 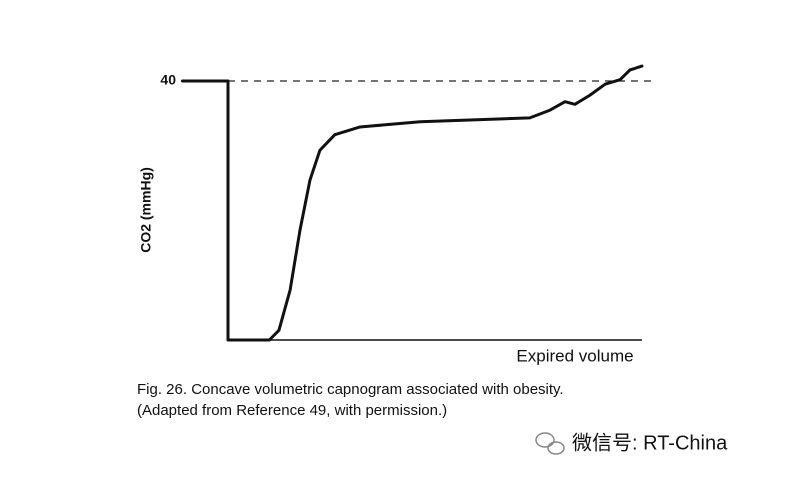 What do you see at coordinates (168, 80) in the screenshot?
I see `y-tick-label: 40` at bounding box center [168, 80].